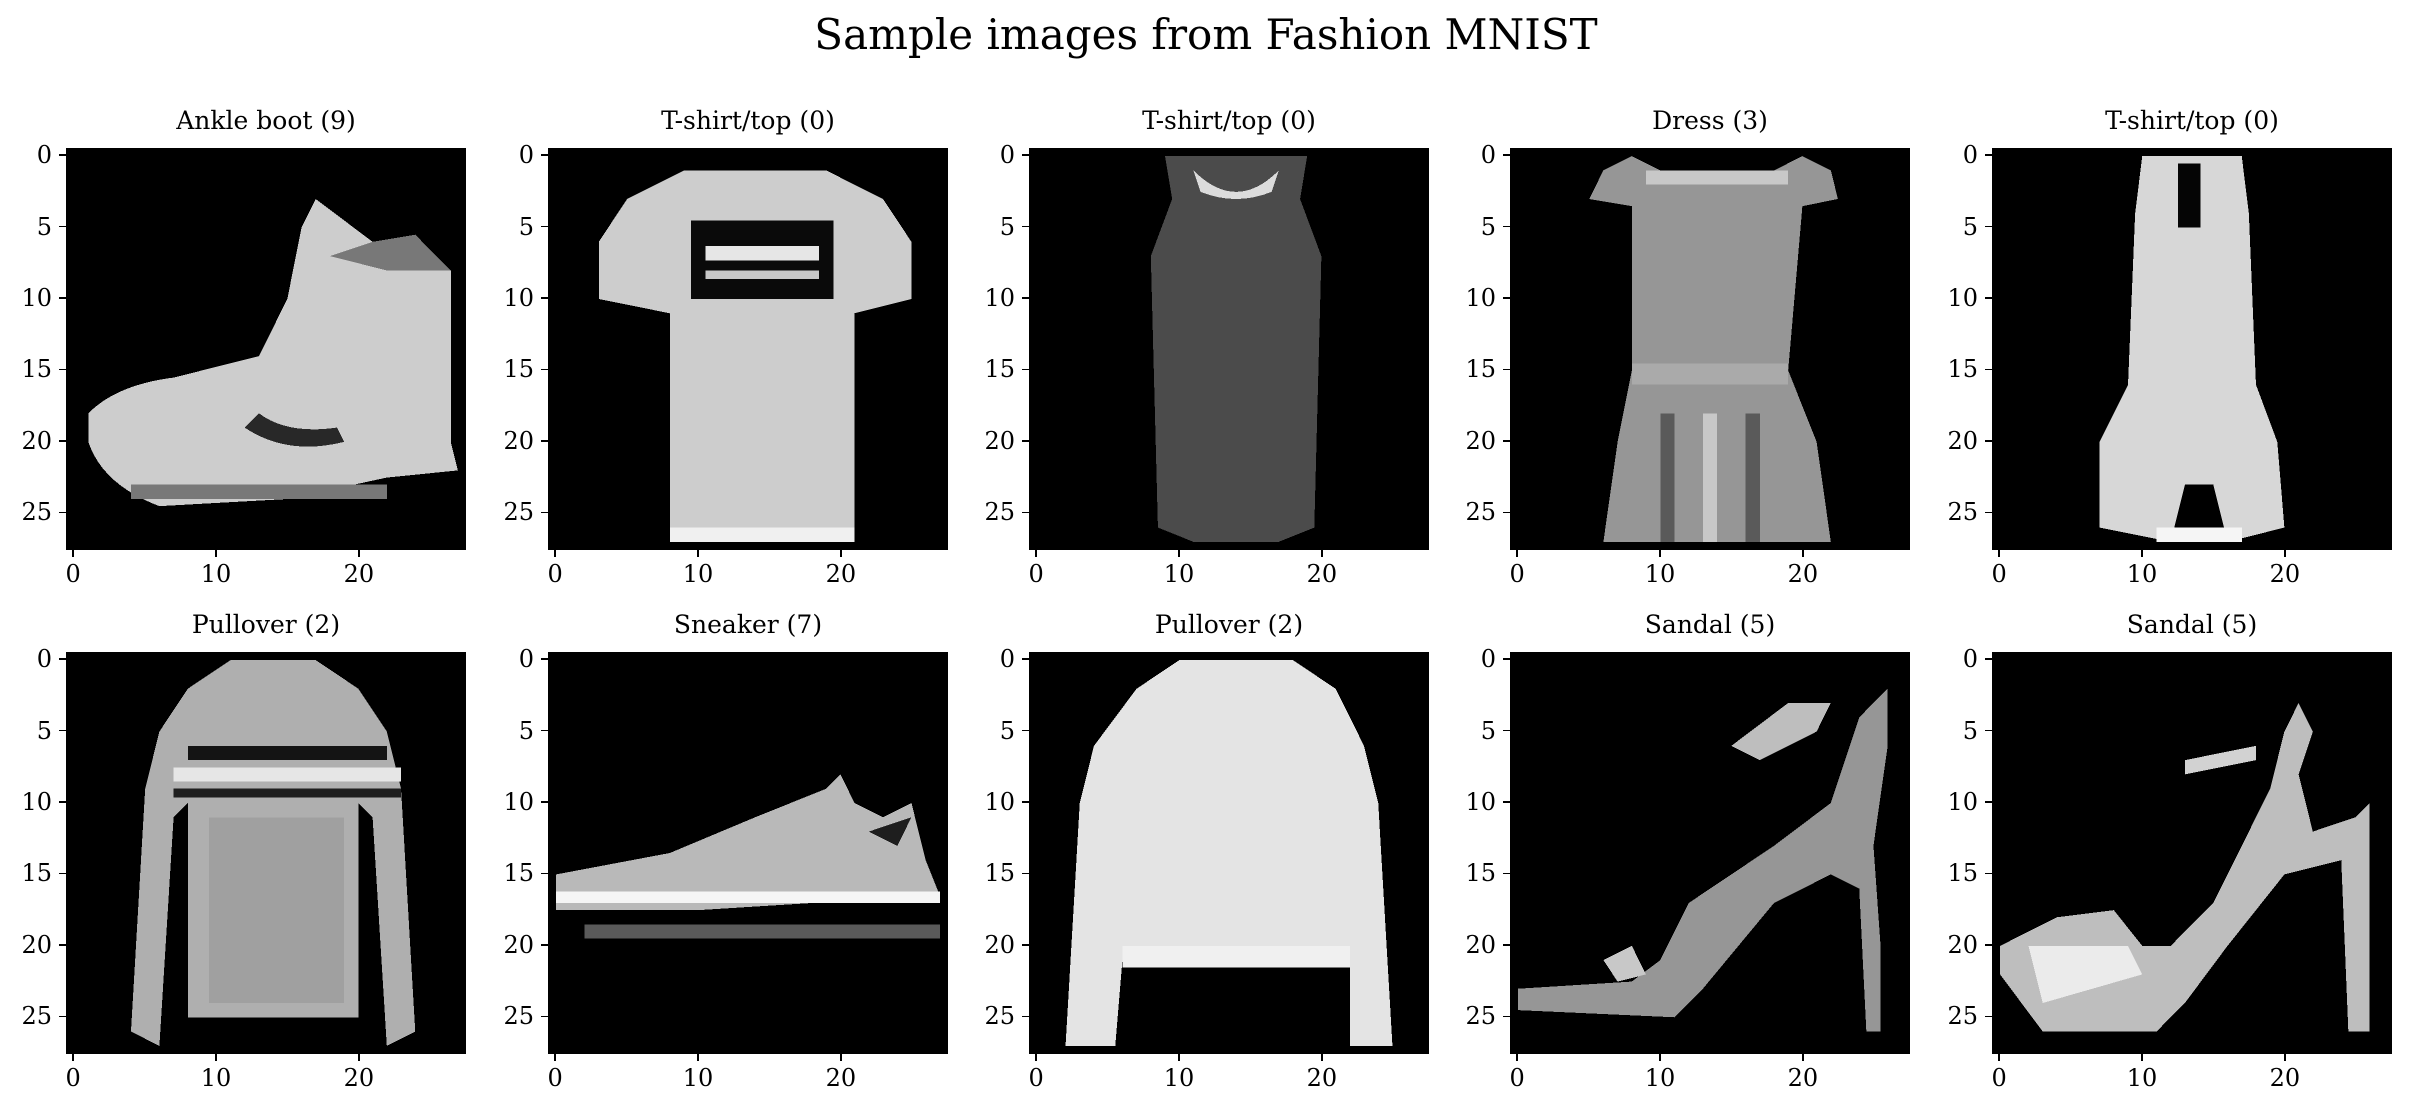  I want to click on subplot-pullover-striped: Pullover (2) 0 5 10 15 20 25 0 10 20, so click(236, 852).